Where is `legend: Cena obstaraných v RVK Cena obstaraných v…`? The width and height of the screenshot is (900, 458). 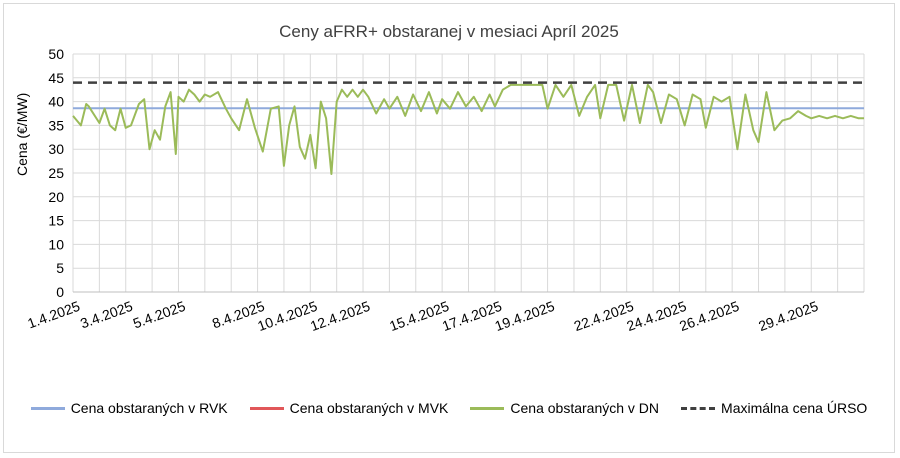
legend: Cena obstaraných v RVK Cena obstaraných v… is located at coordinates (449, 408).